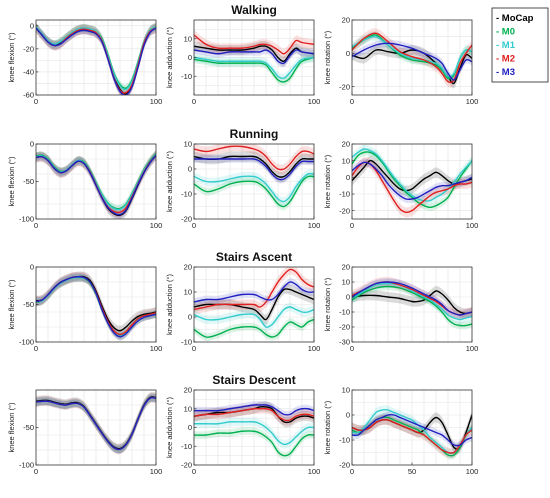  What do you see at coordinates (254, 166) in the screenshot?
I see `line-mocap` at bounding box center [254, 166].